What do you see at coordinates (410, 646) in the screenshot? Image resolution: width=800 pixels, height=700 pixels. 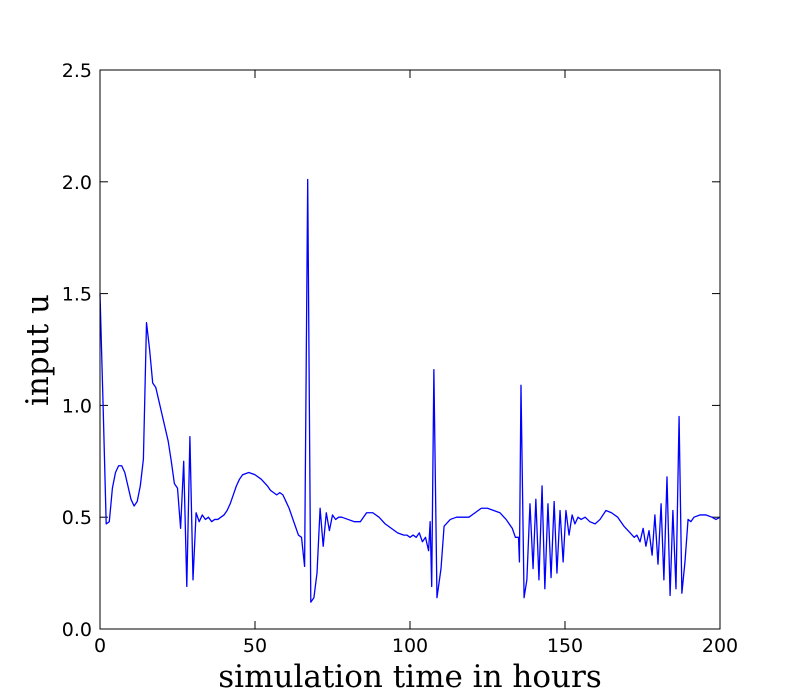 I see `x-tick-label: 100` at bounding box center [410, 646].